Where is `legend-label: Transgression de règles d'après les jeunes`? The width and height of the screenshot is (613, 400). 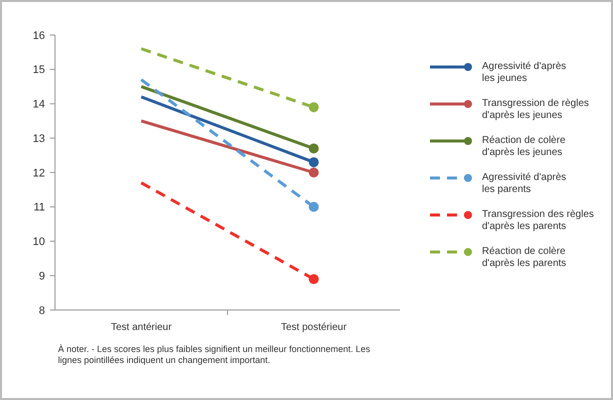 legend-label: Transgression de règles d'après les jeunes is located at coordinates (535, 109).